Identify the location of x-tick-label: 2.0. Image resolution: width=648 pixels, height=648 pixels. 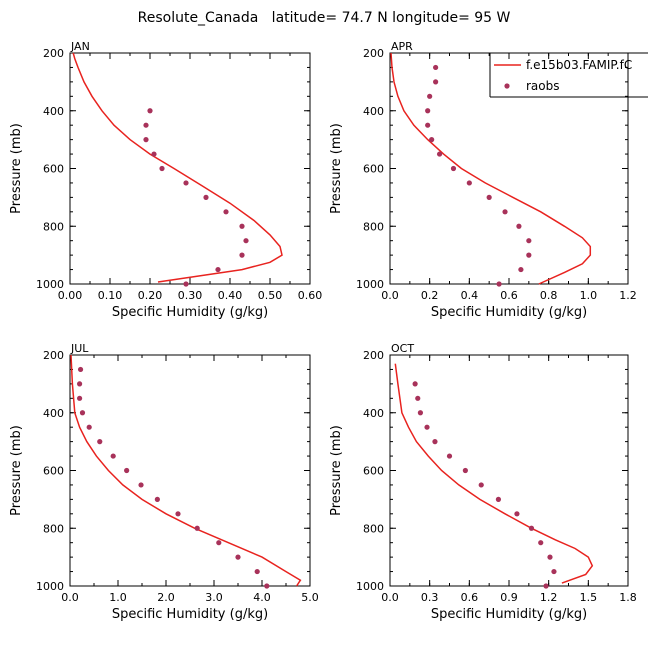
(166, 597).